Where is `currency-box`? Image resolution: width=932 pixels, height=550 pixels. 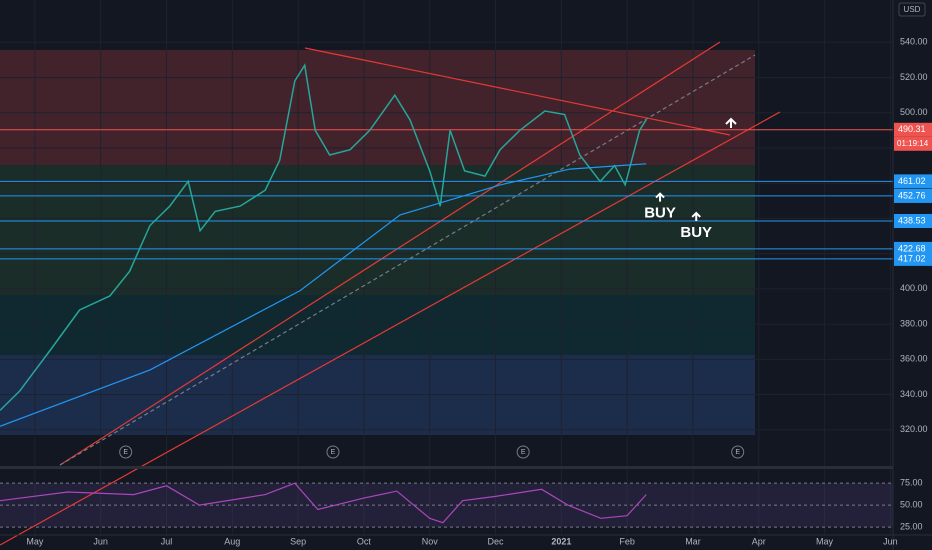 currency-box is located at coordinates (912, 9).